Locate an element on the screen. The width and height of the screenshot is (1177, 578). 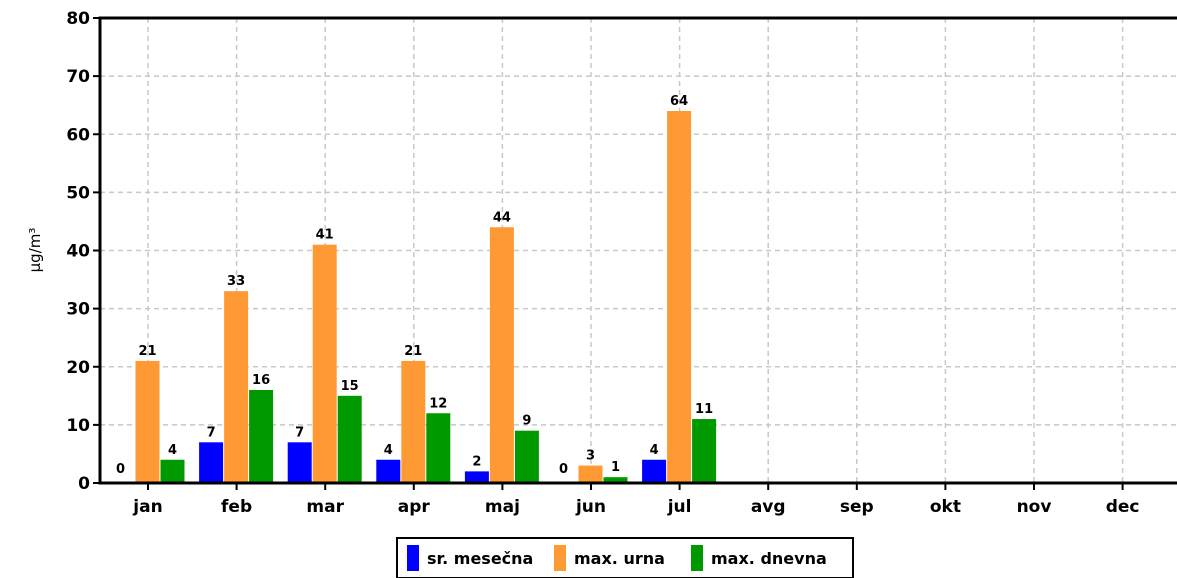
legend-label: sr. mesečna is located at coordinates (480, 558).